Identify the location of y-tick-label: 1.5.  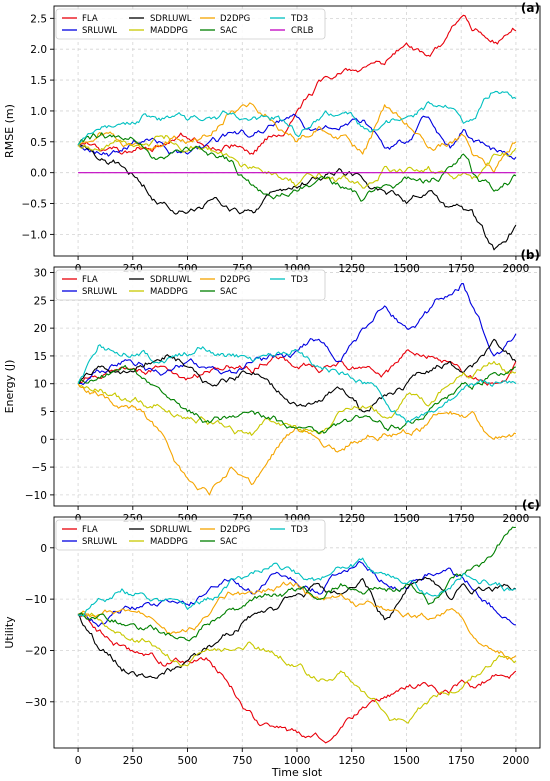
(38, 81).